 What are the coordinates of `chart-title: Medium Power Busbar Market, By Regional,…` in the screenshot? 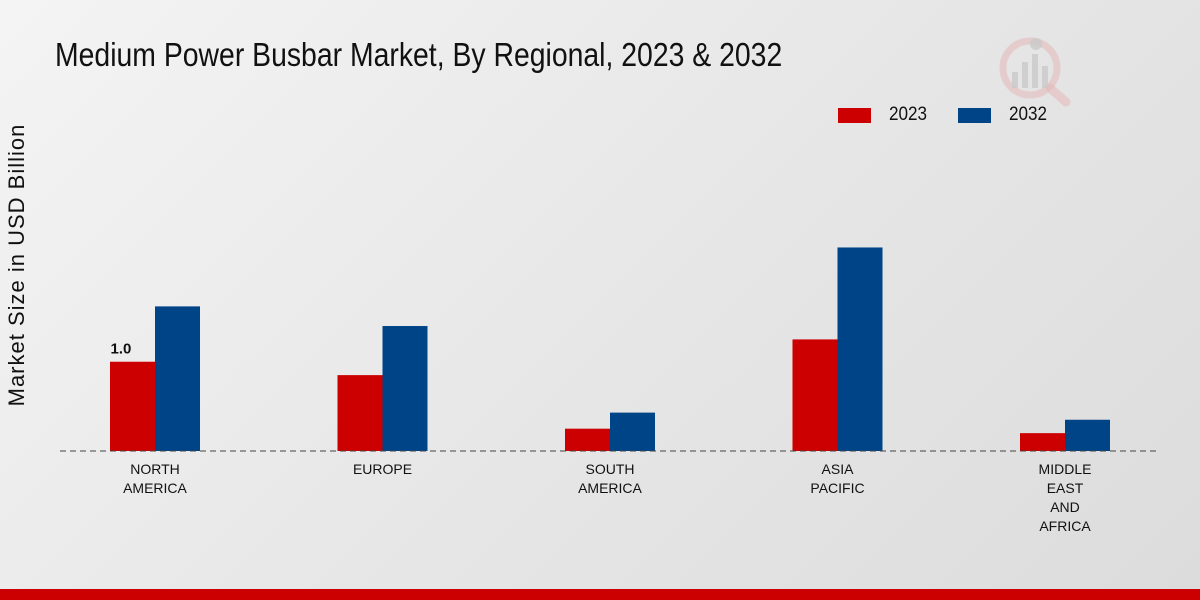 It's located at (419, 54).